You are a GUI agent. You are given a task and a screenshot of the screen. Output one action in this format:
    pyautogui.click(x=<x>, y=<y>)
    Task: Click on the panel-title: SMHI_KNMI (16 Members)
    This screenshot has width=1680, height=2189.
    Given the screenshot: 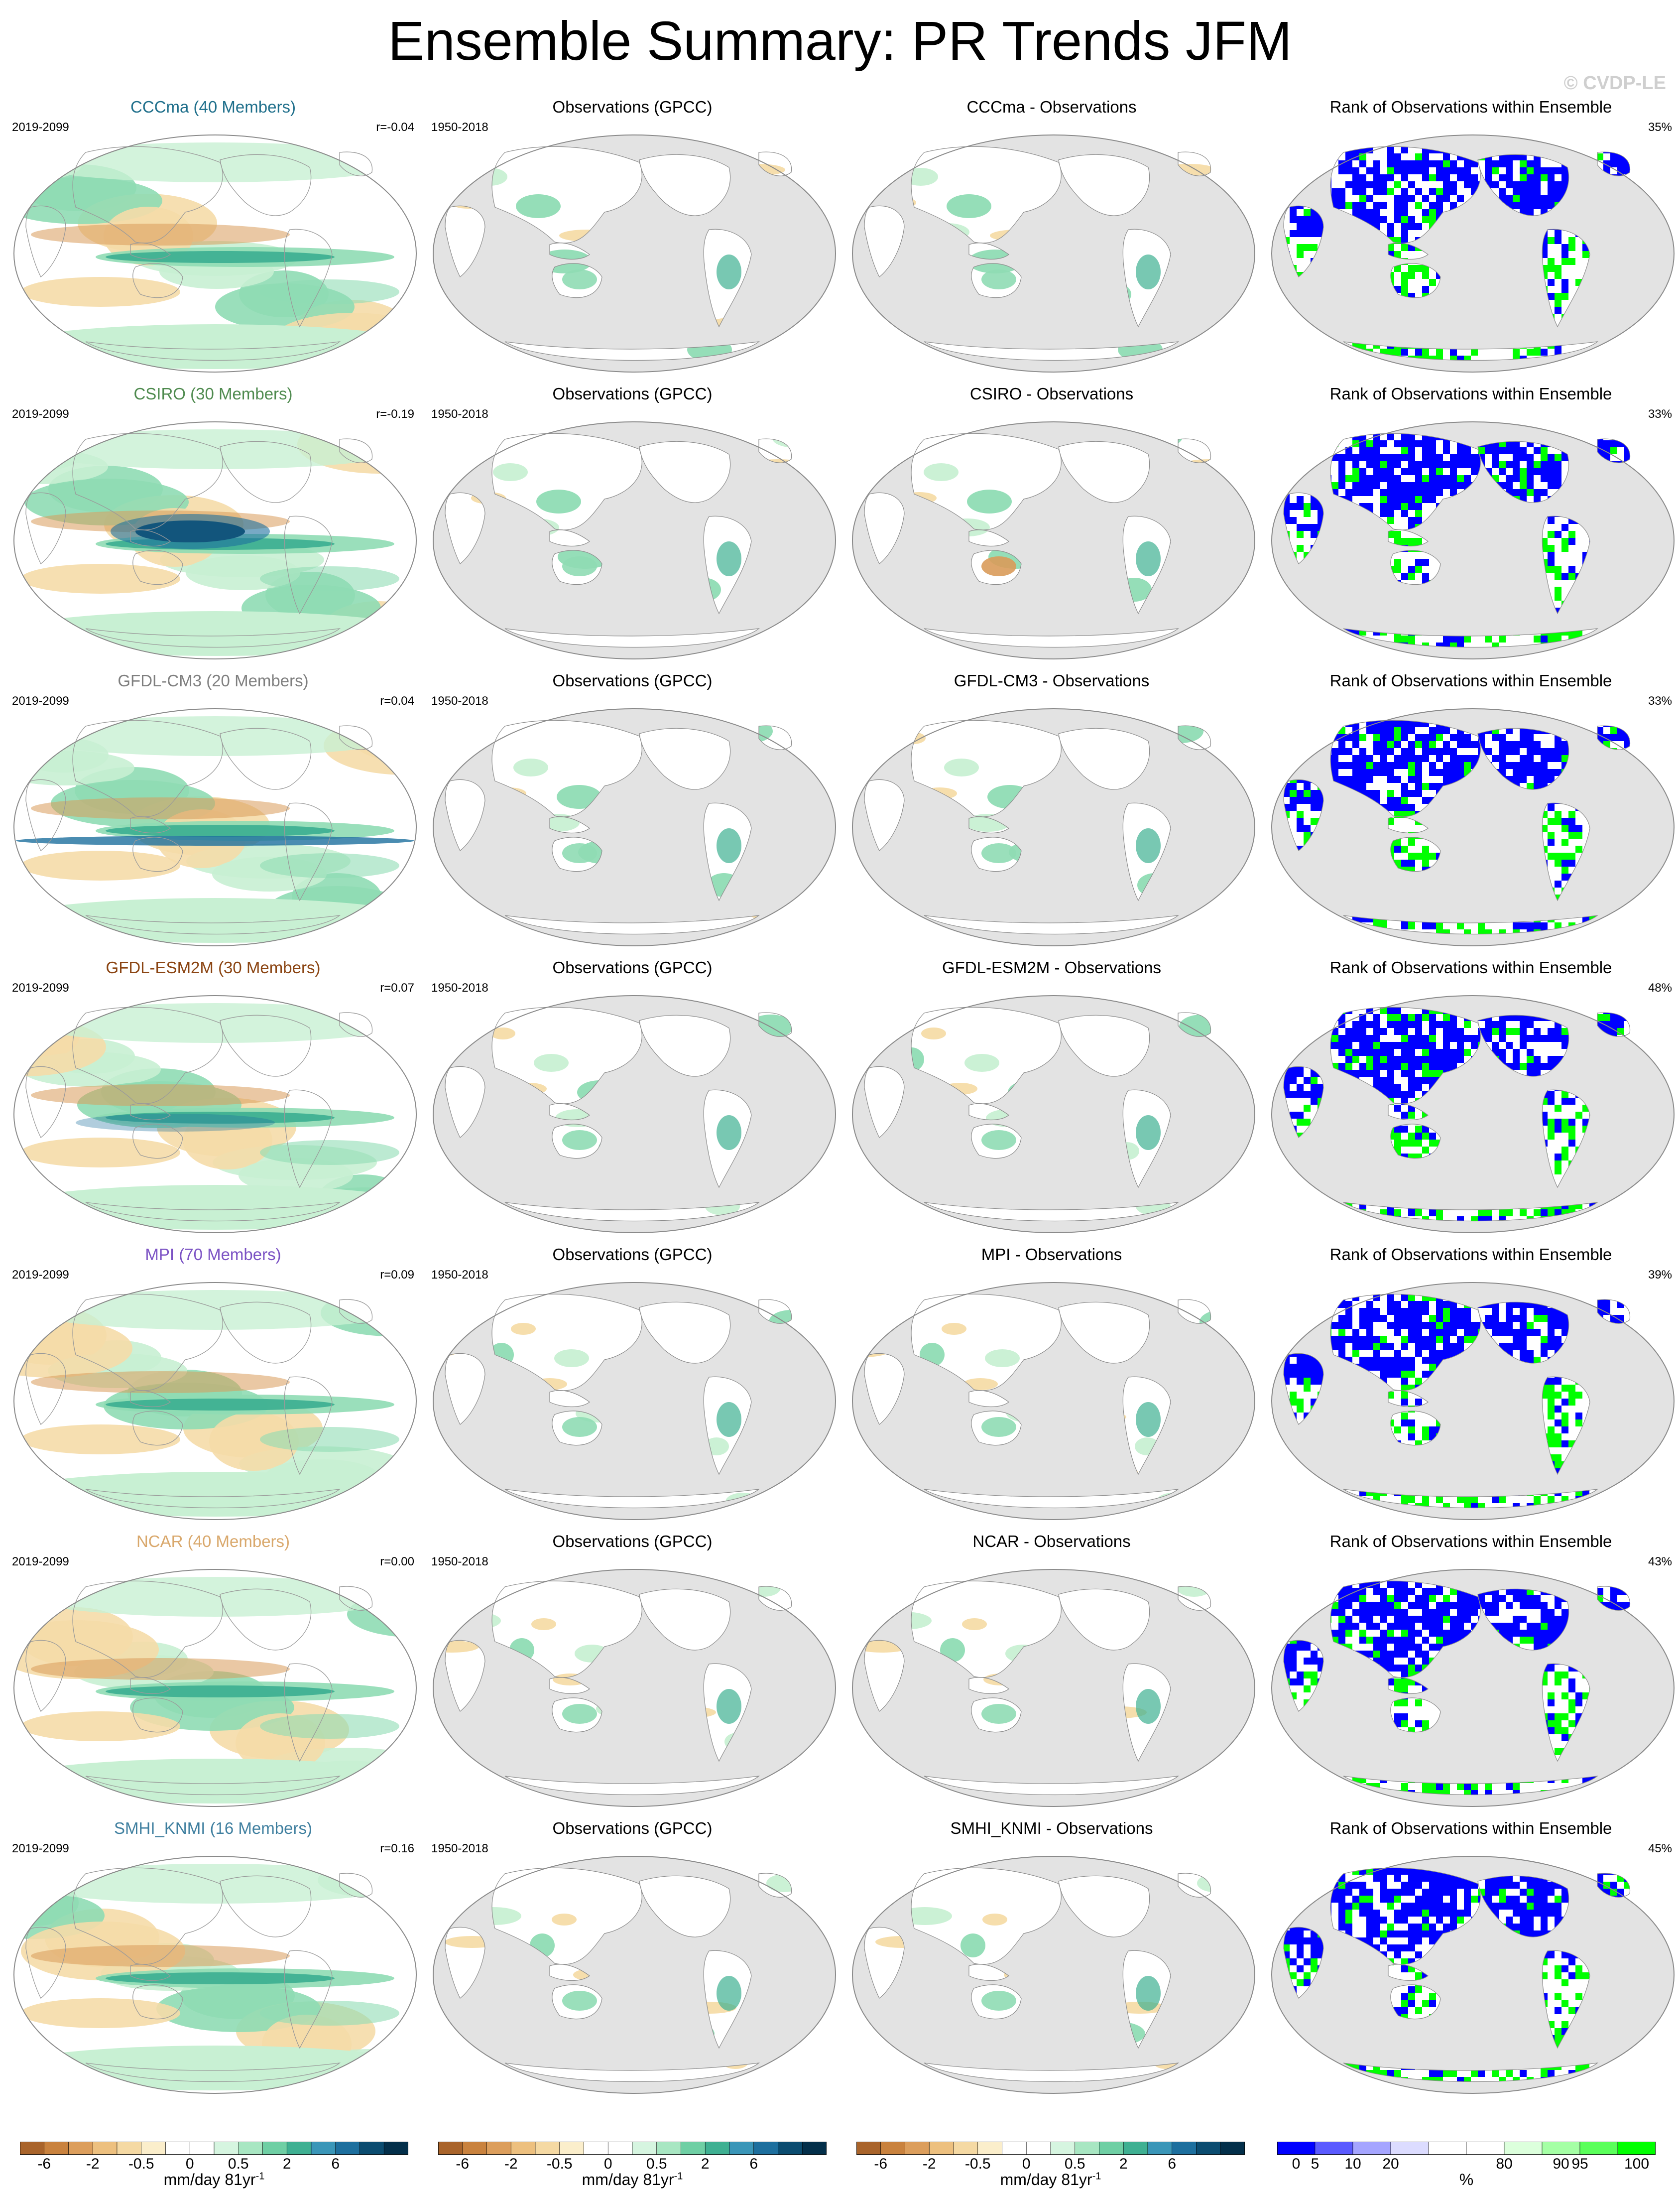 What is the action you would take?
    pyautogui.click(x=213, y=1828)
    